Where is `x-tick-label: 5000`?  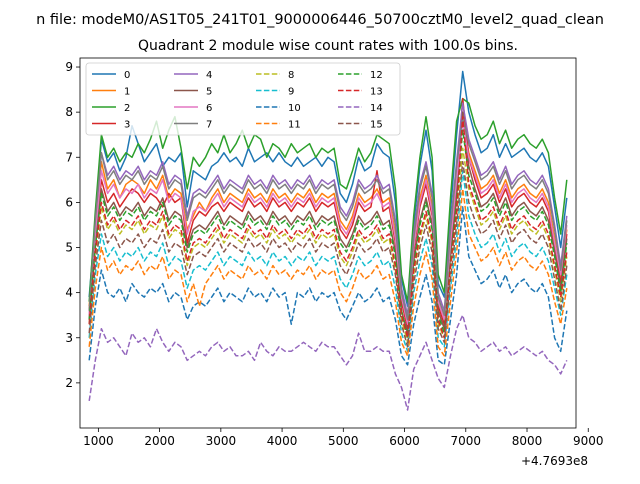
x-tick-label: 5000 is located at coordinates (343, 441).